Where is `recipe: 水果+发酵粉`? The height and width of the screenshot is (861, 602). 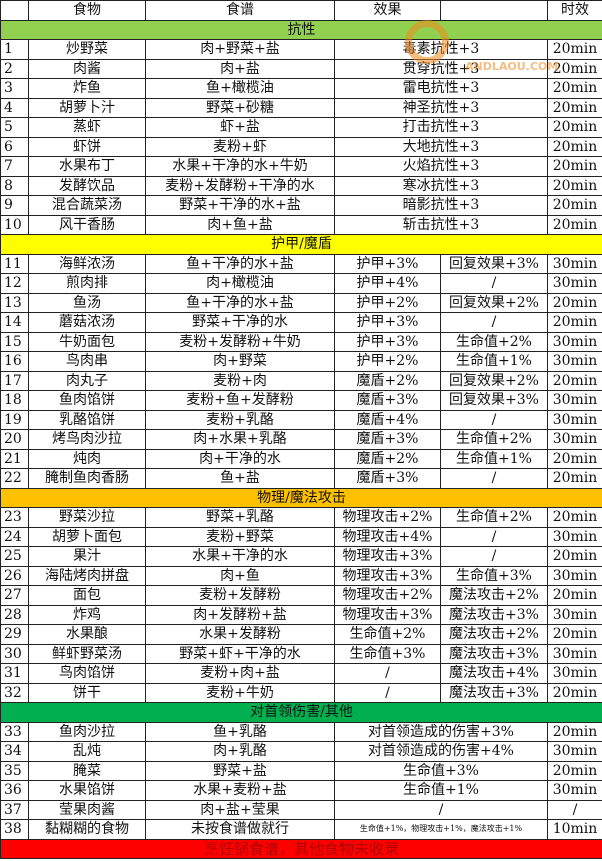 recipe: 水果+发酵粉 is located at coordinates (240, 634).